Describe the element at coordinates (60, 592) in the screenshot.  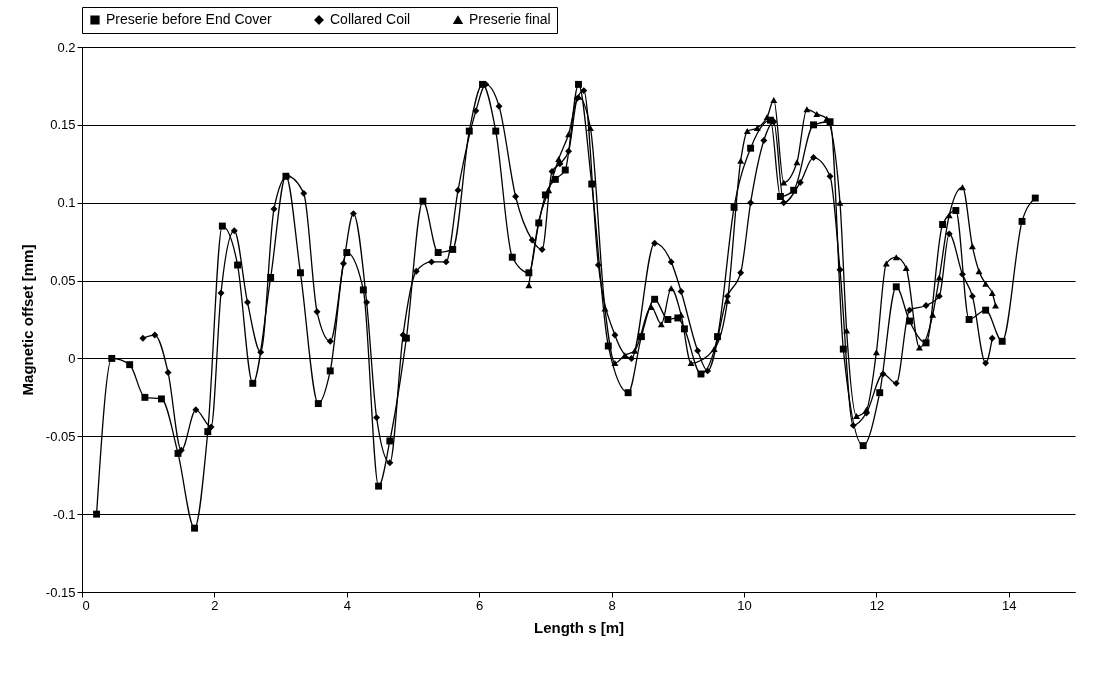
I see `y-tick-label: -0.15` at that location.